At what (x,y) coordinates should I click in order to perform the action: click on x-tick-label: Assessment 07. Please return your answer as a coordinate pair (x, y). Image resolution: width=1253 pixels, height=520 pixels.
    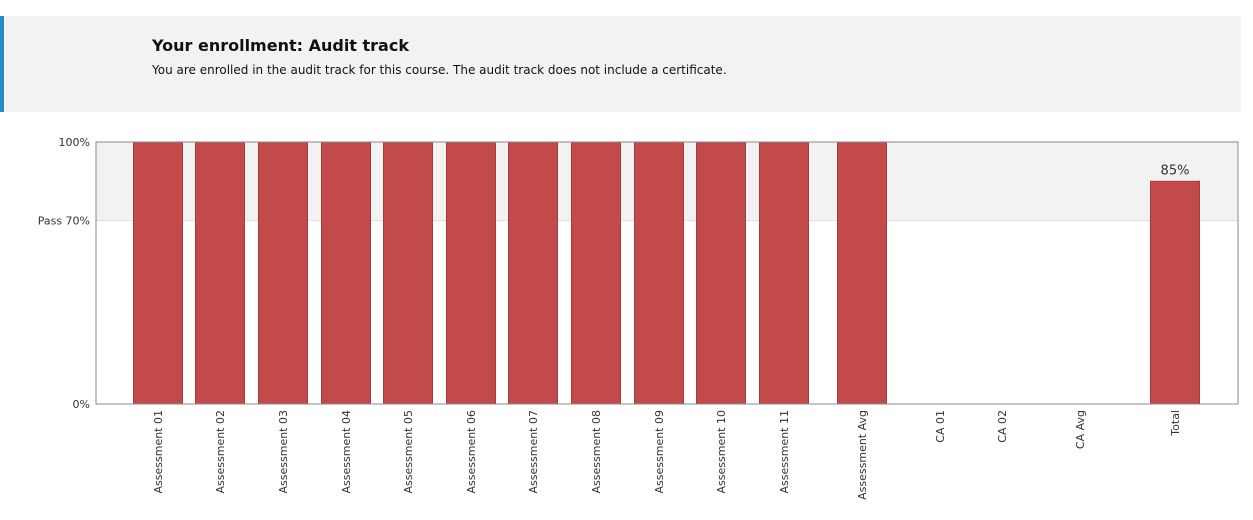
    Looking at the image, I should click on (533, 451).